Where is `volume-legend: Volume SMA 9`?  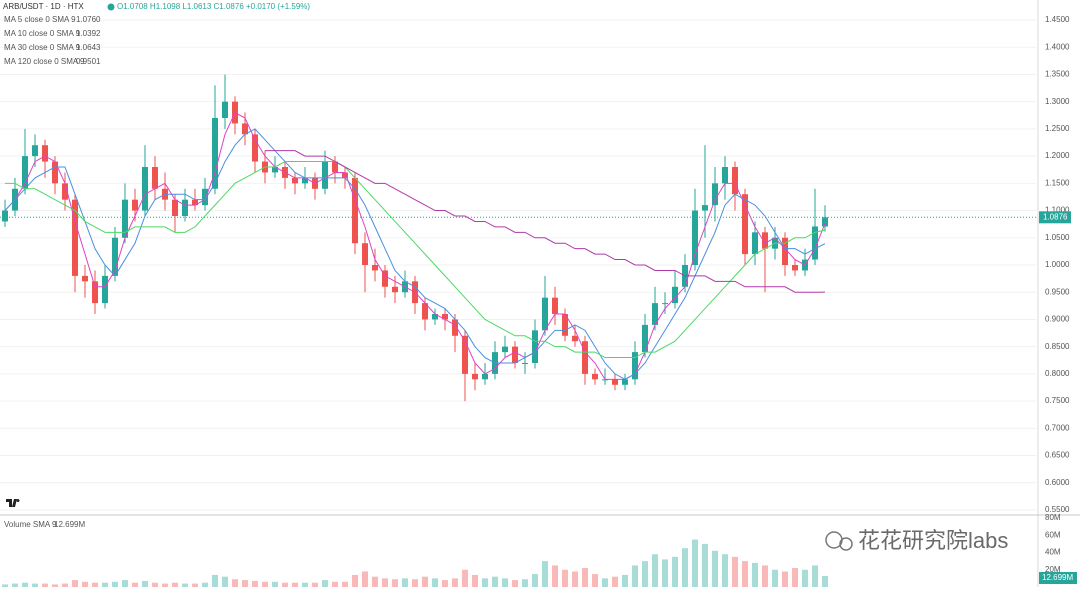 volume-legend: Volume SMA 9 is located at coordinates (30, 524).